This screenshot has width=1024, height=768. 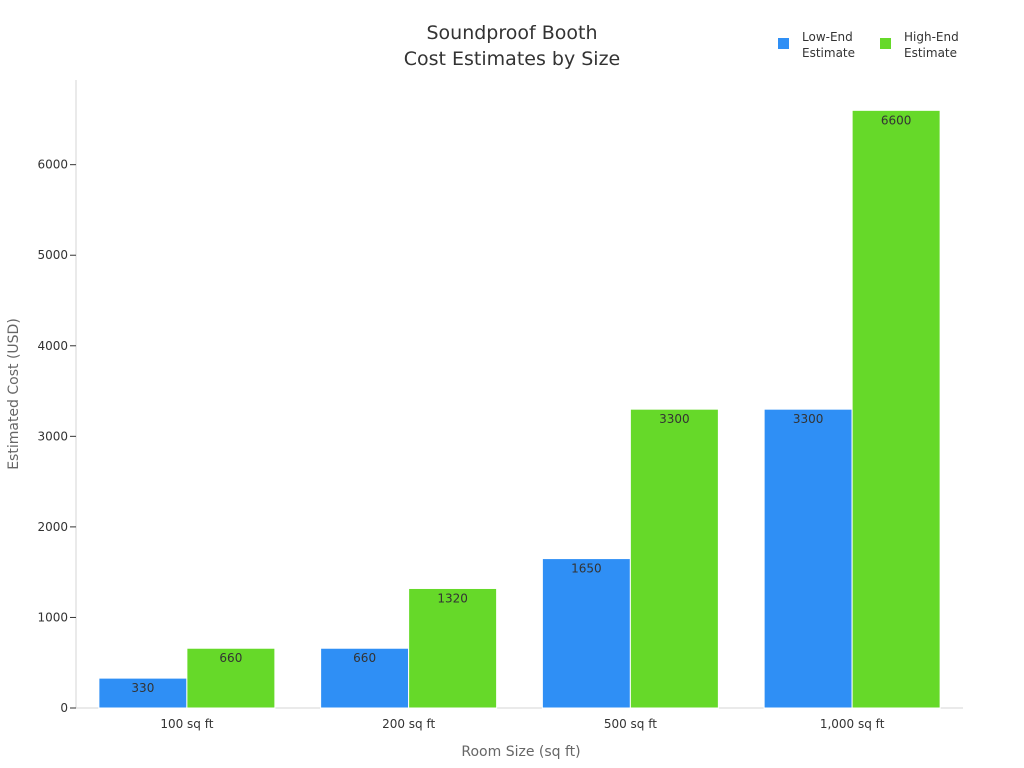 I want to click on legend-item-high-end: High-End Estimate, so click(x=922, y=45).